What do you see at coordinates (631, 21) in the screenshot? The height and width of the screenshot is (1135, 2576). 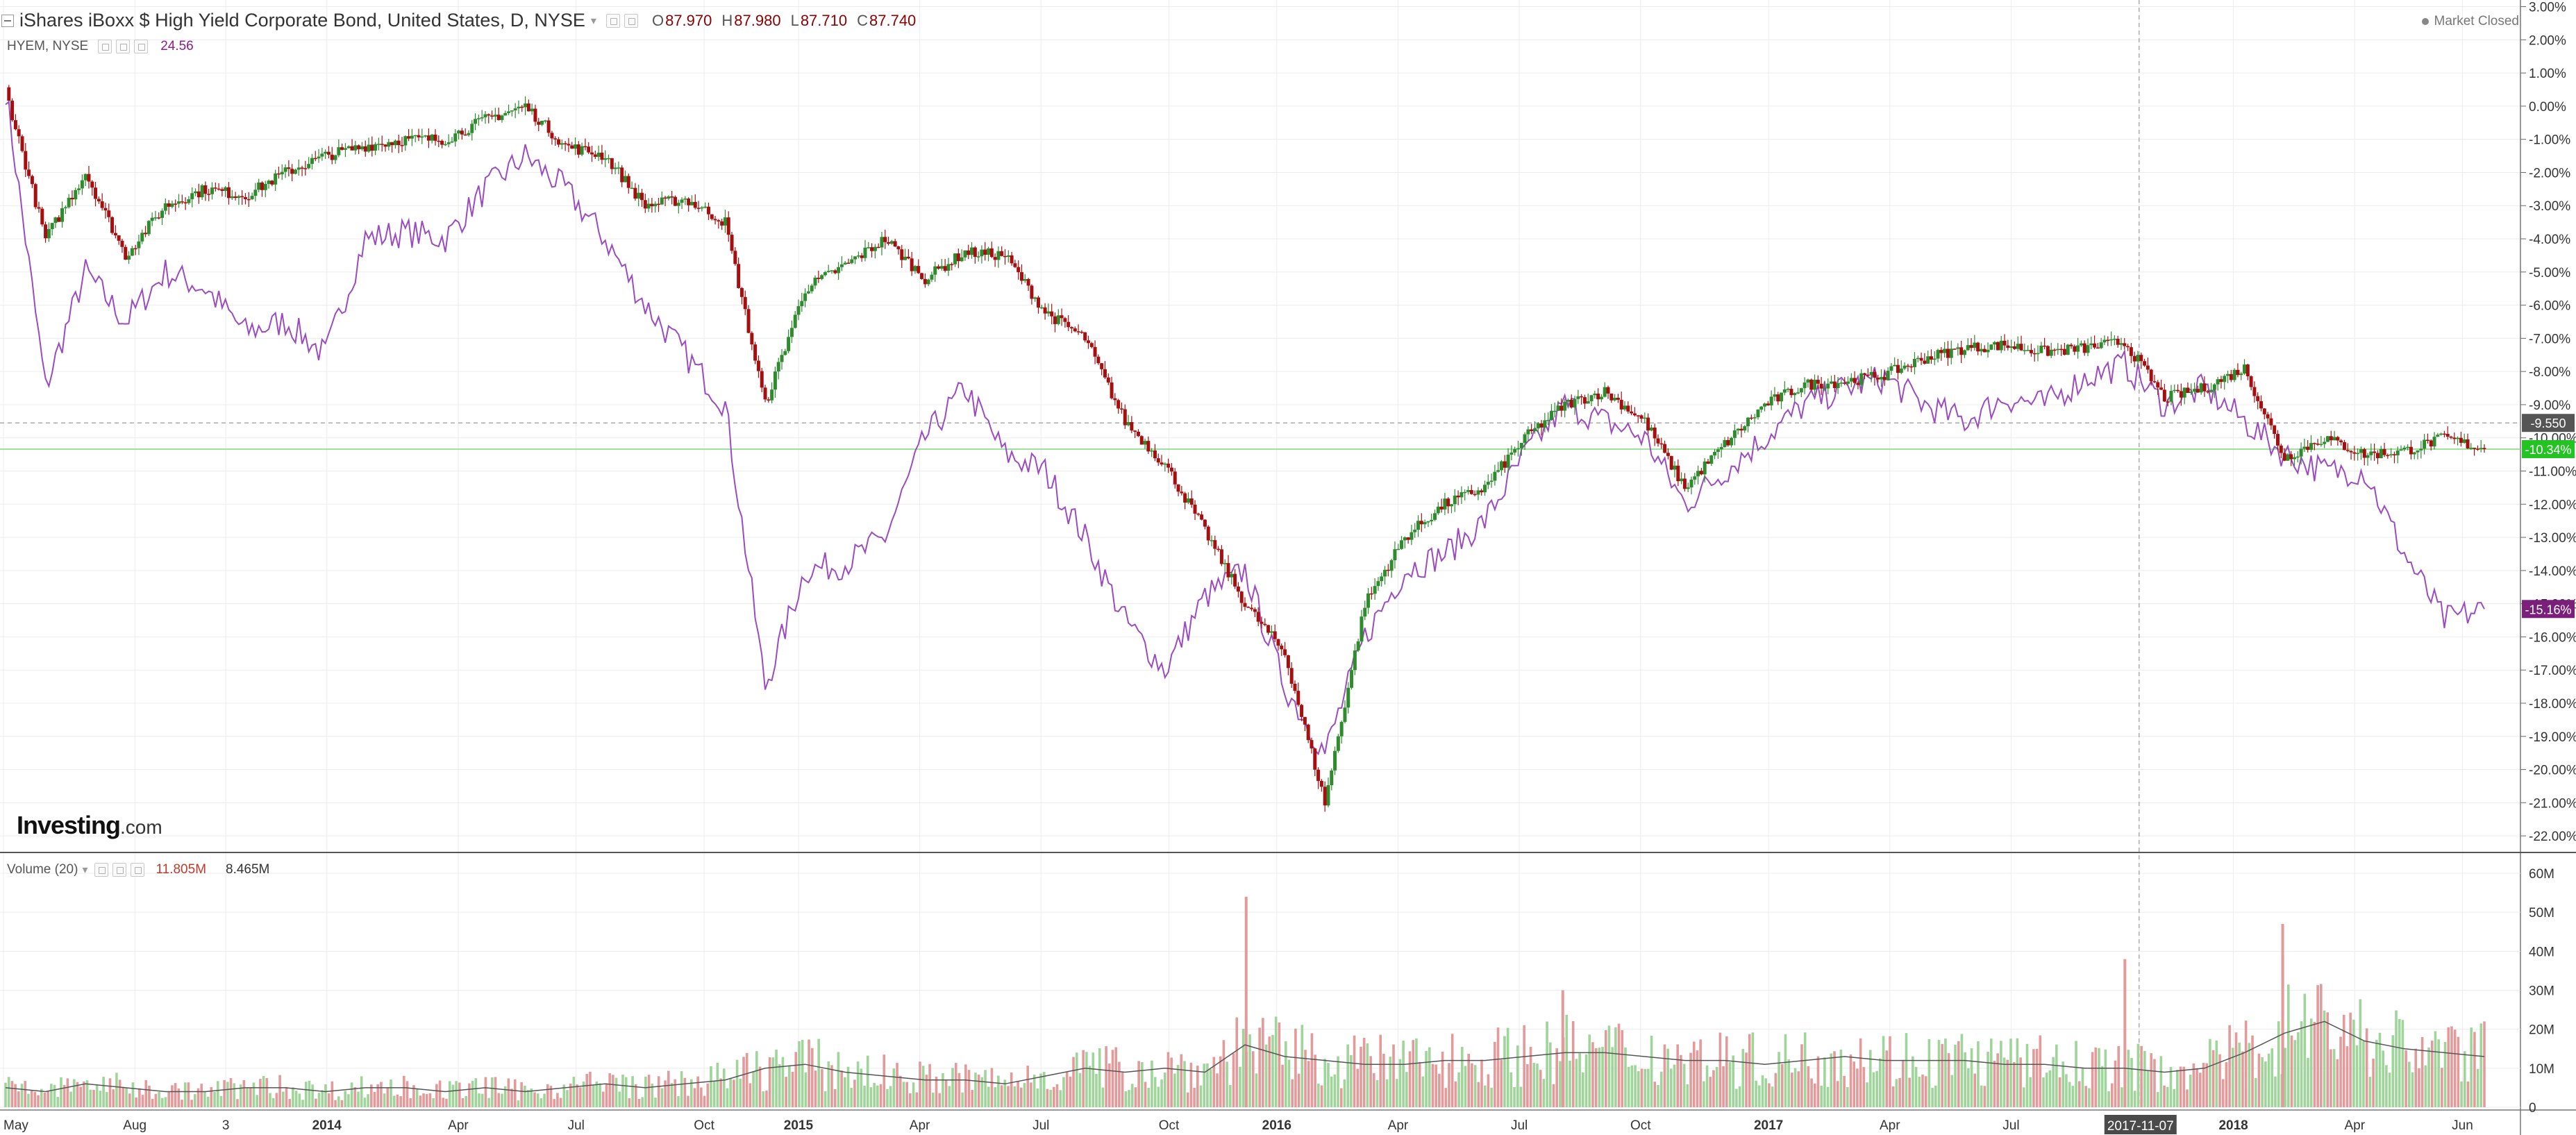 I see `format-icon` at bounding box center [631, 21].